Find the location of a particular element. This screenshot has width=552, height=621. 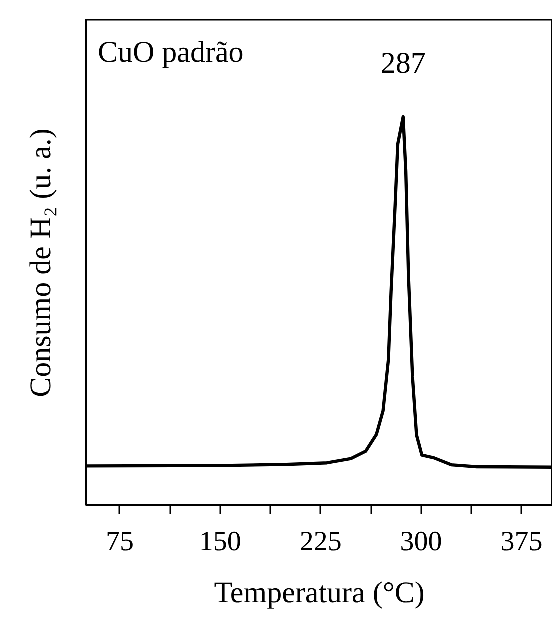

y-axis-title: Consumo de H₂ (u. a.) is located at coordinates (41, 263).